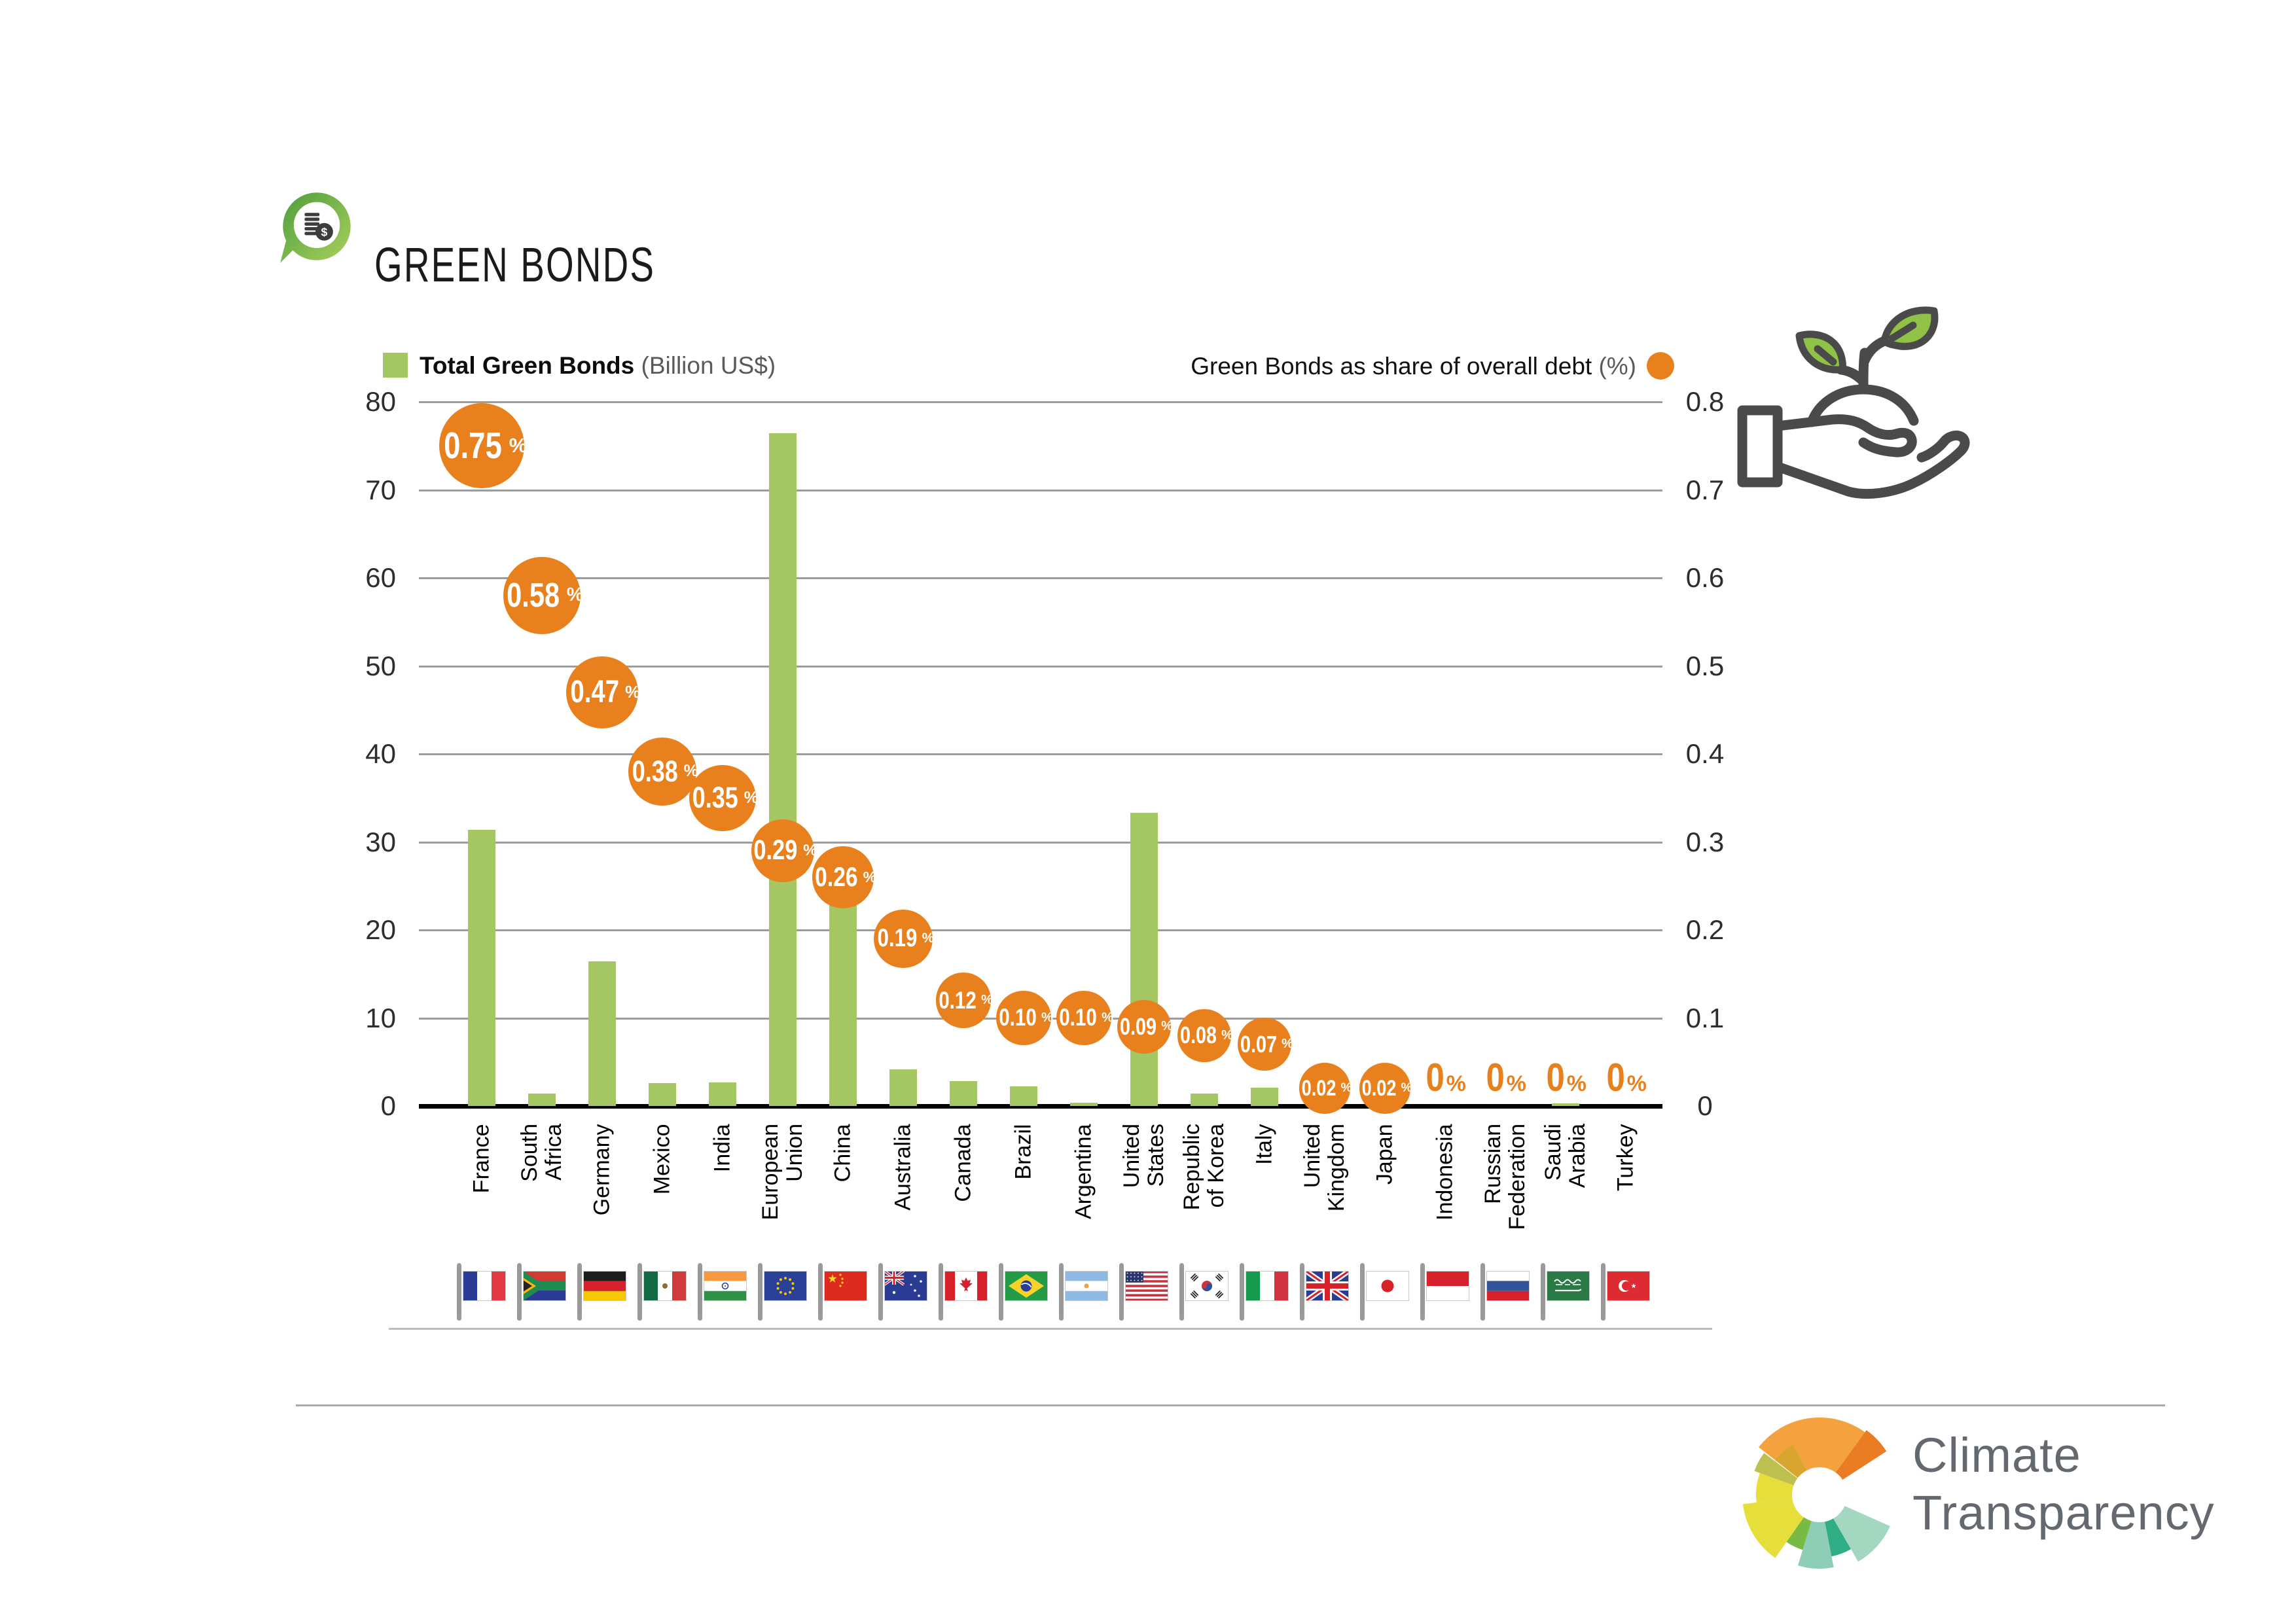  I want to click on left-axis-tick: 20, so click(380, 930).